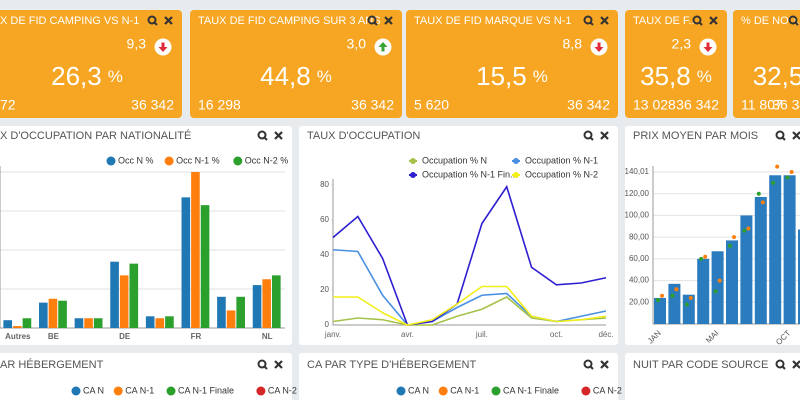  Describe the element at coordinates (219, 105) in the screenshot. I see `kpi-left: 16 298` at that location.